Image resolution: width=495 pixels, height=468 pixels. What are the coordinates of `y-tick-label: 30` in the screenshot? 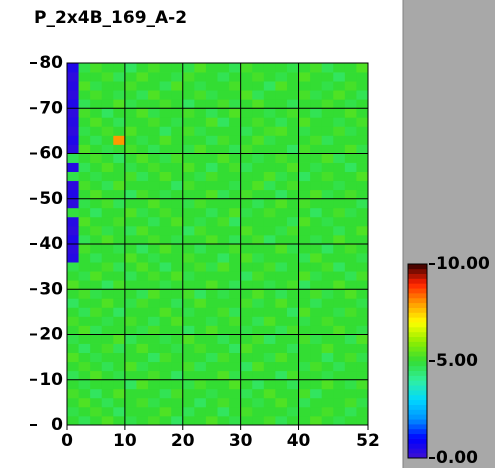 It's located at (51, 289).